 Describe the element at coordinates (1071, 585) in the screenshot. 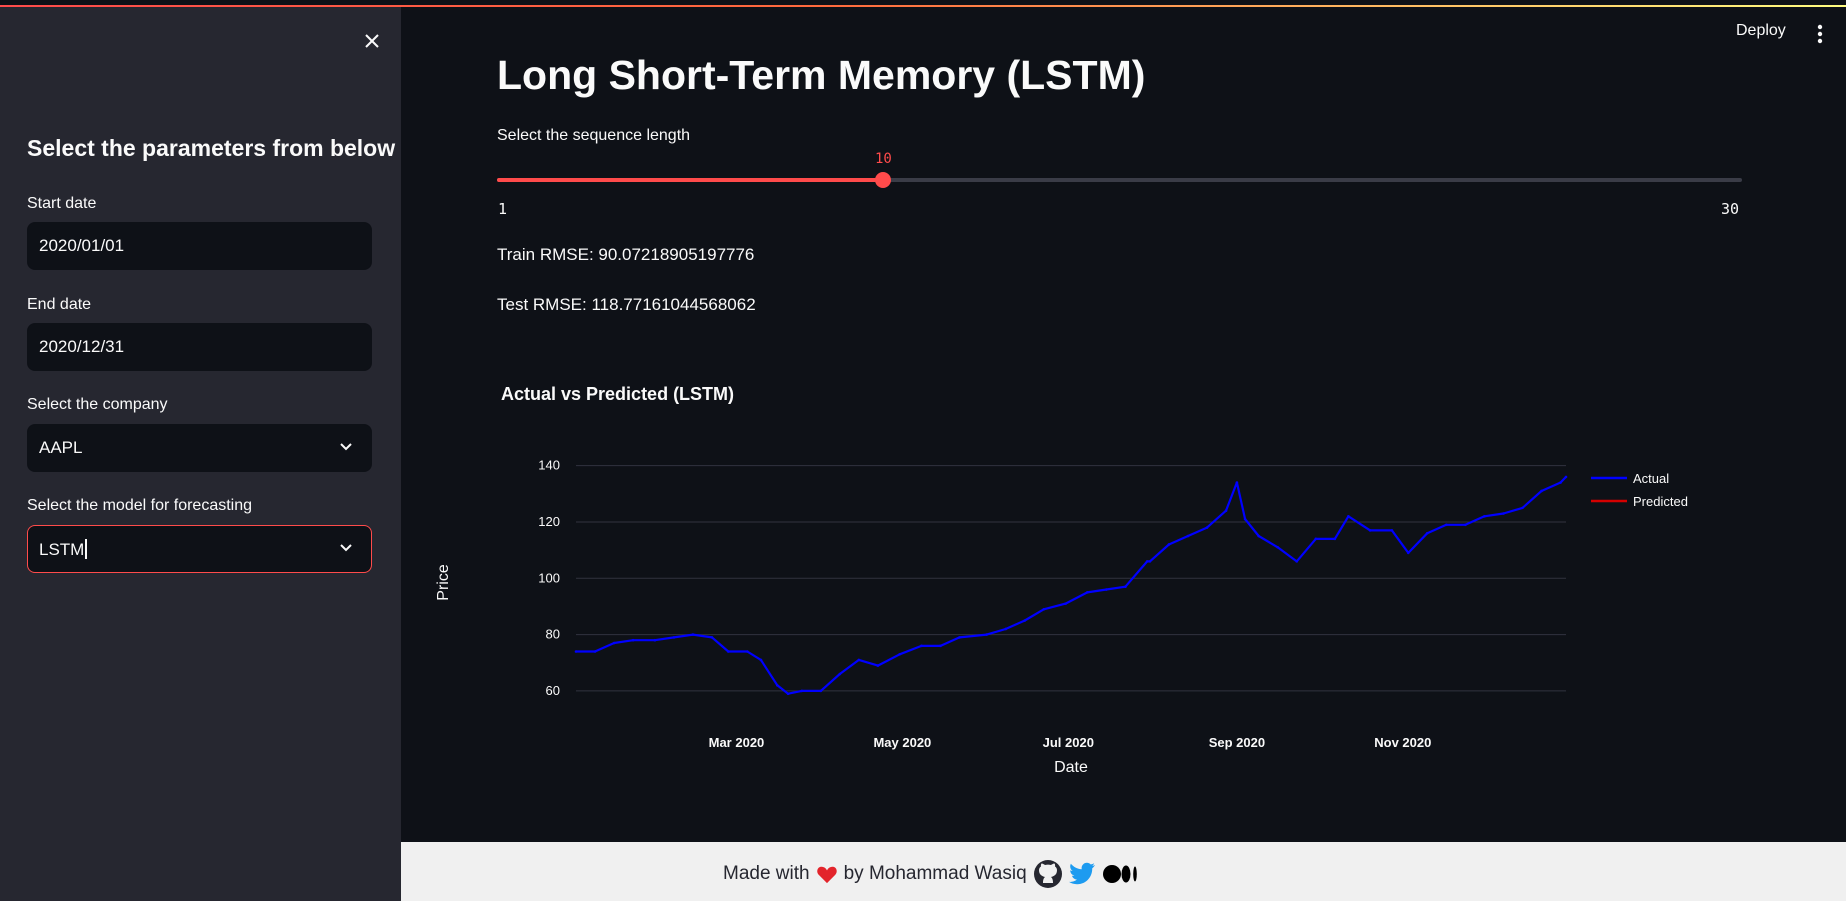

I see `series-line-actual` at that location.